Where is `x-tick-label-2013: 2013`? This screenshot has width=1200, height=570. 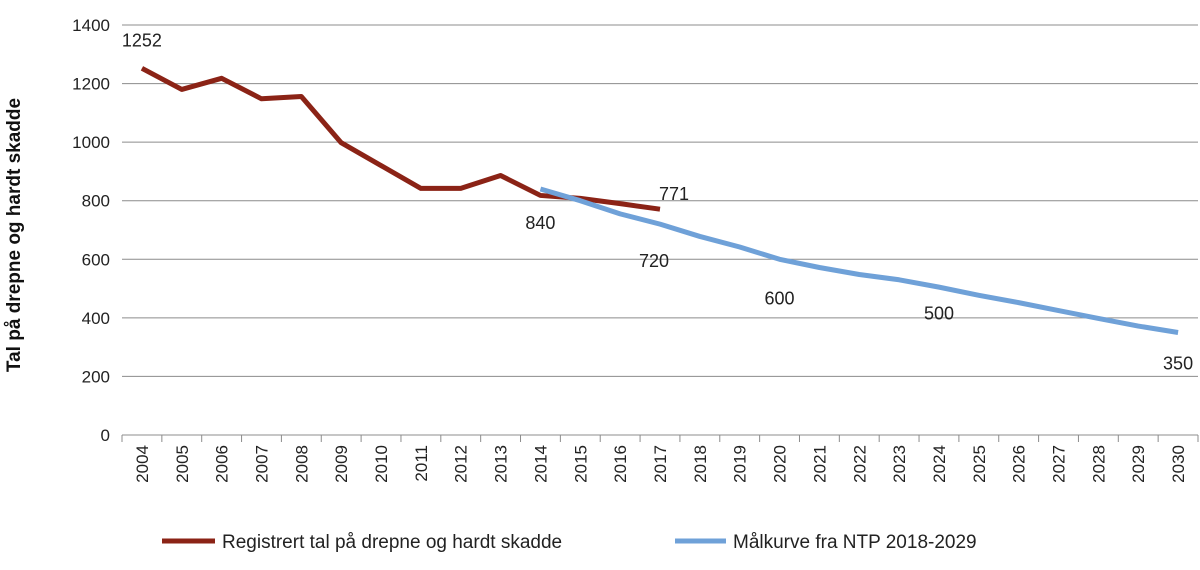 x-tick-label-2013: 2013 is located at coordinates (501, 464).